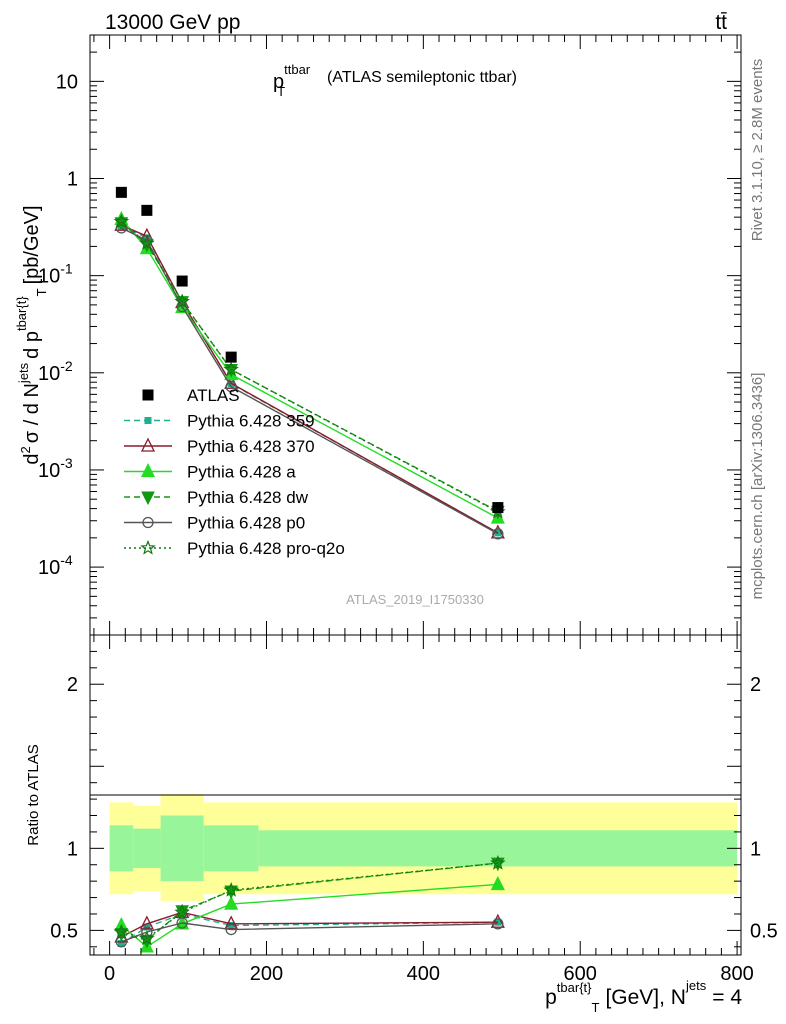  What do you see at coordinates (72, 180) in the screenshot?
I see `main-y-tick-label: 1` at bounding box center [72, 180].